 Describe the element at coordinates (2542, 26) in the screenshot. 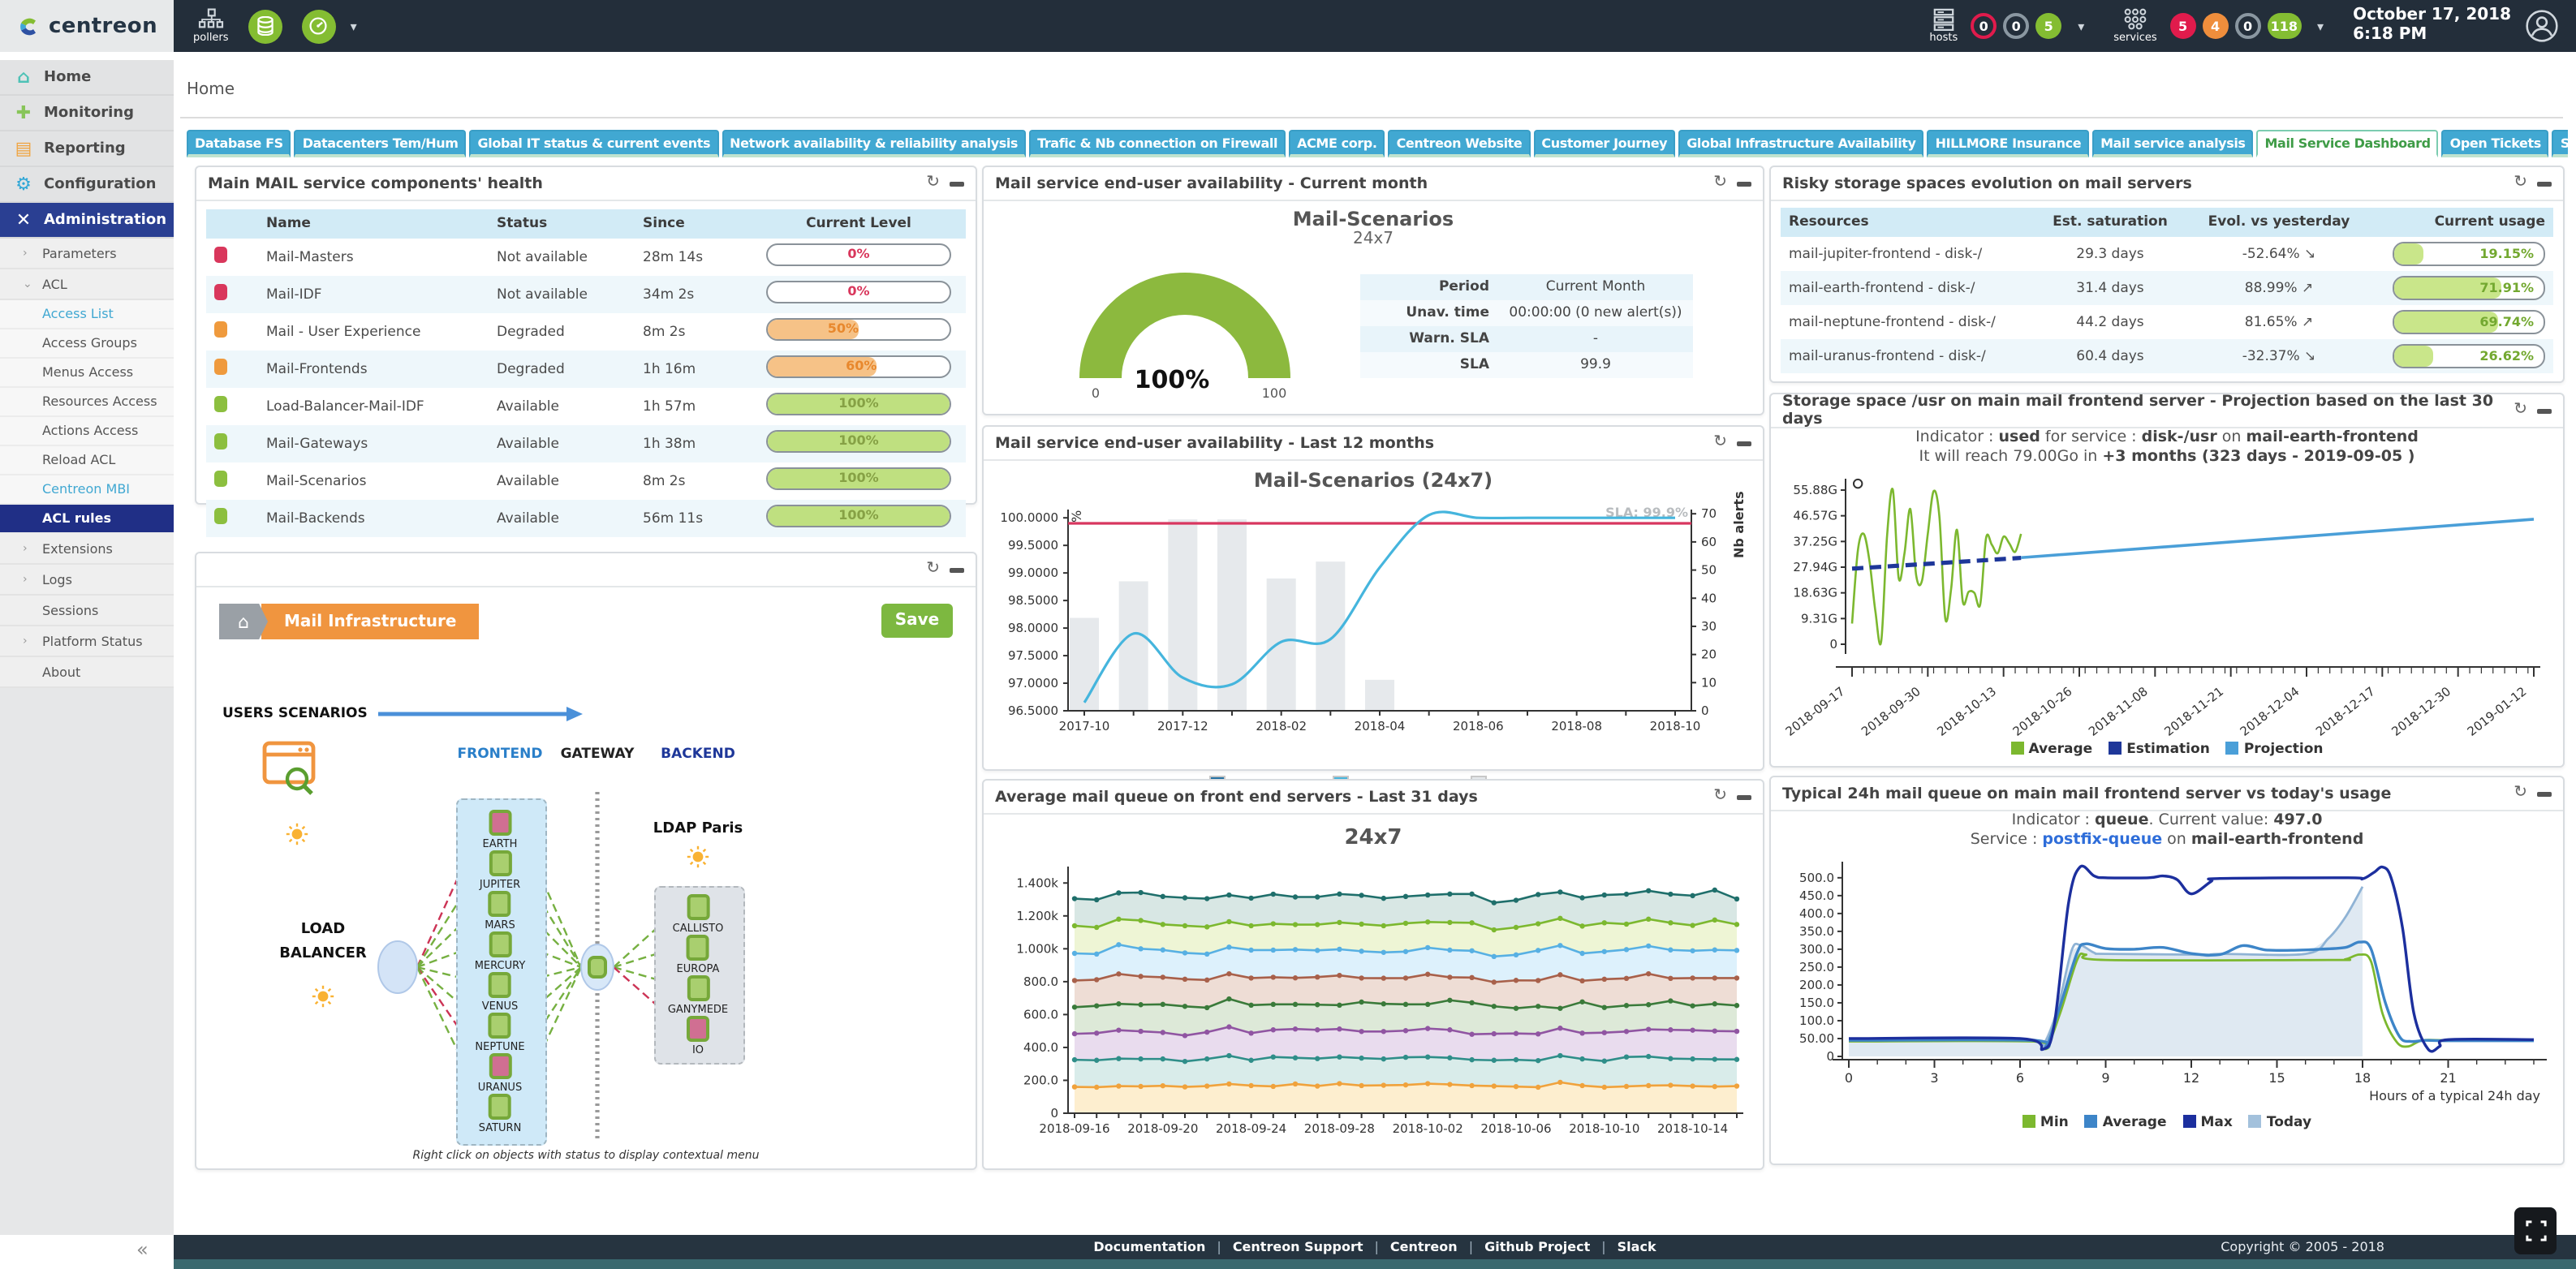

I see `user-menu` at that location.